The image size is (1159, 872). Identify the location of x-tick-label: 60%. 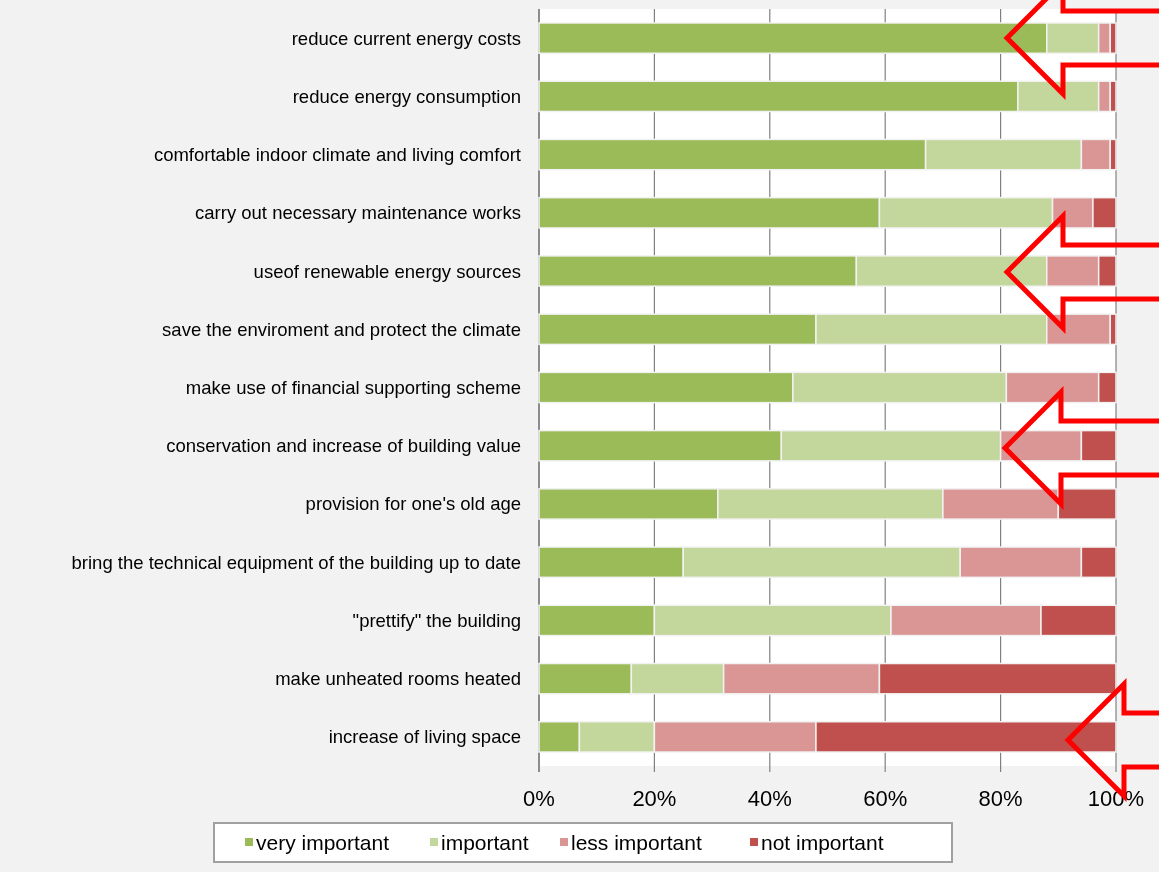
(885, 798).